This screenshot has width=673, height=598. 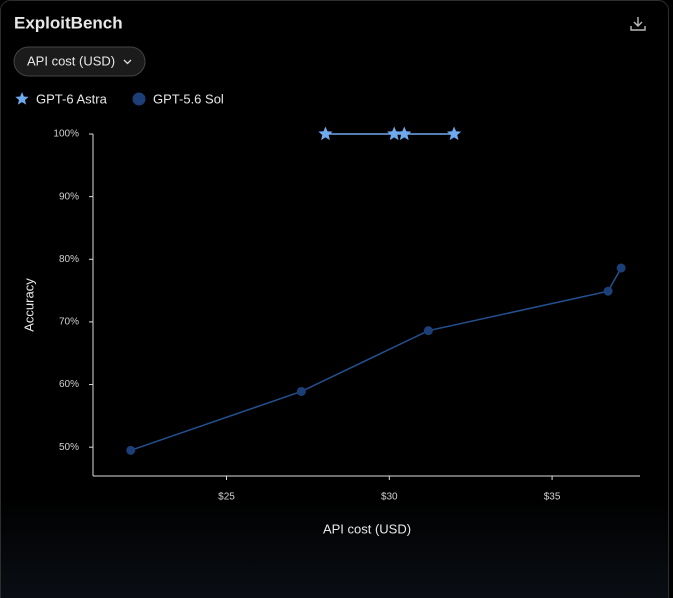 What do you see at coordinates (69, 384) in the screenshot?
I see `y-tick-label: 60%` at bounding box center [69, 384].